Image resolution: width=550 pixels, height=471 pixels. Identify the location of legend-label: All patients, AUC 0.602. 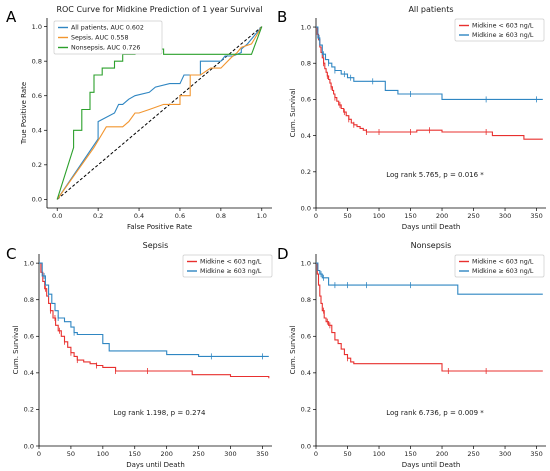
(107, 28).